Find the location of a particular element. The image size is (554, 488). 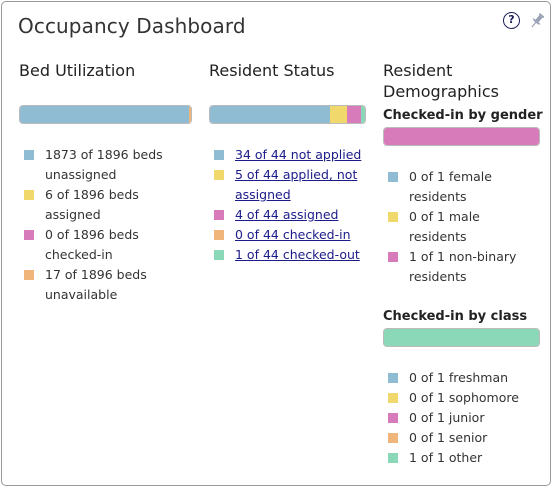

status-legend-item: 34 of 44 not applied is located at coordinates (291, 155).